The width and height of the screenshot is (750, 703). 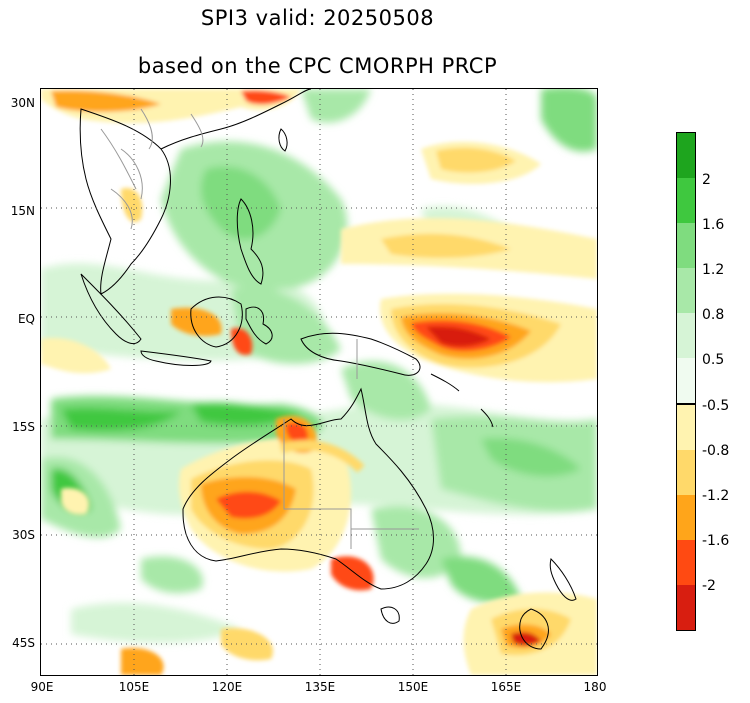 I want to click on lon-label-165e: 165E, so click(x=506, y=687).